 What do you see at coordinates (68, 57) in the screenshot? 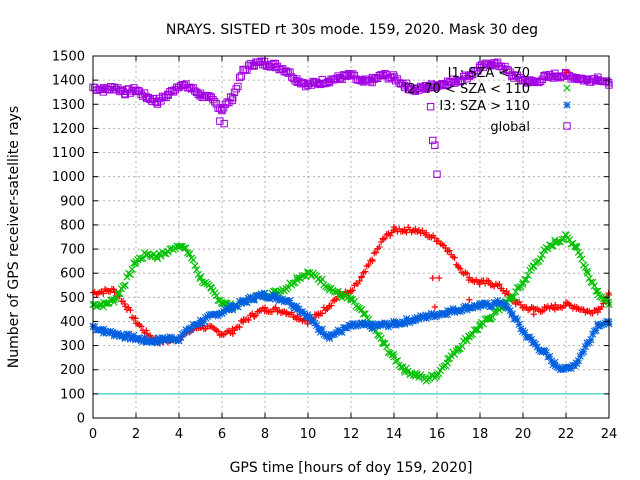
I see `y-tick-label: 1500` at bounding box center [68, 57].